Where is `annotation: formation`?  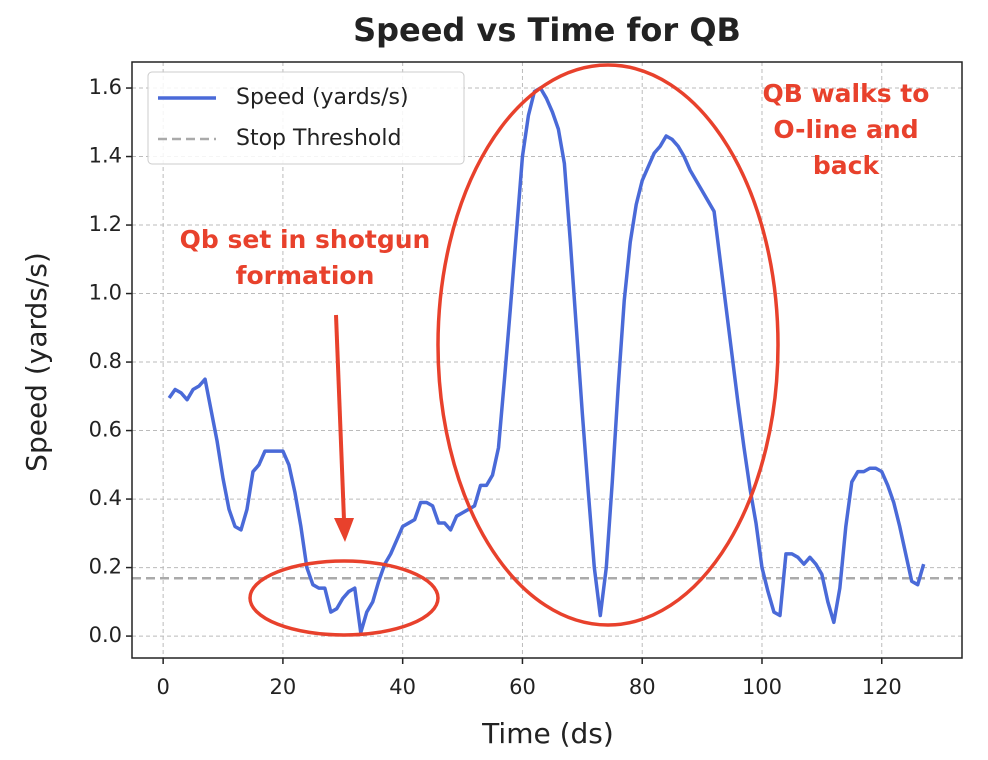
annotation: formation is located at coordinates (305, 275).